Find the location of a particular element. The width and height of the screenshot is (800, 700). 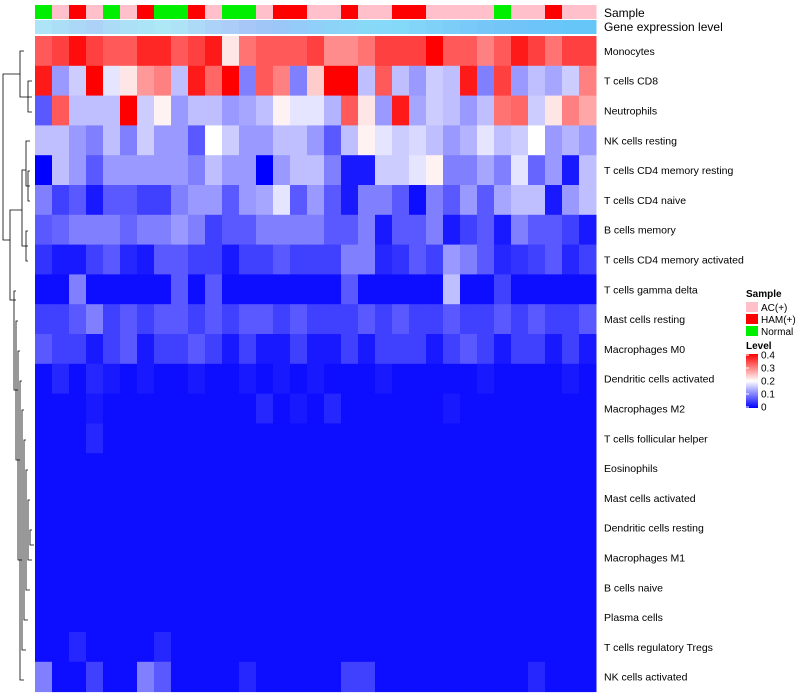

sample-legend-title: Sample is located at coordinates (764, 294).